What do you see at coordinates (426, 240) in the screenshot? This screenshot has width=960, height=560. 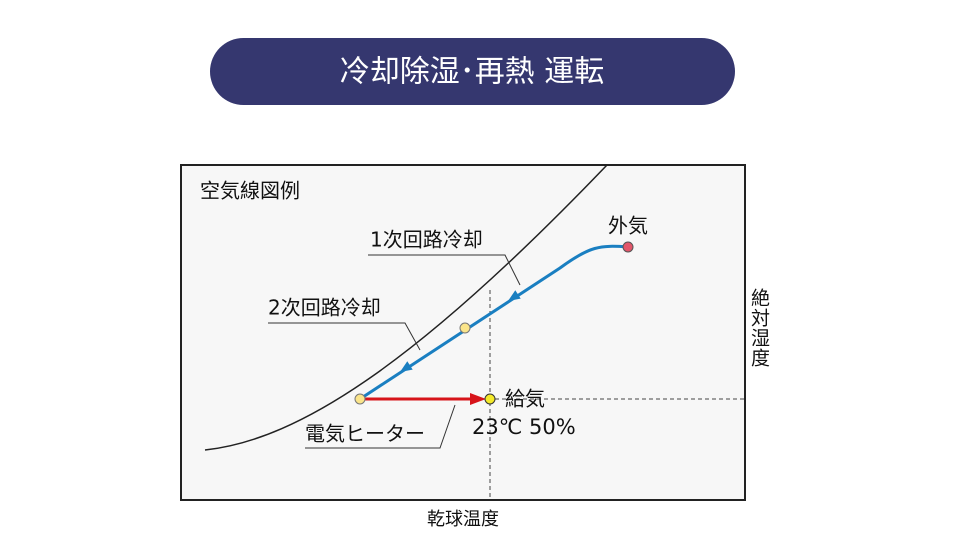 I see `label: 1次回路冷却` at bounding box center [426, 240].